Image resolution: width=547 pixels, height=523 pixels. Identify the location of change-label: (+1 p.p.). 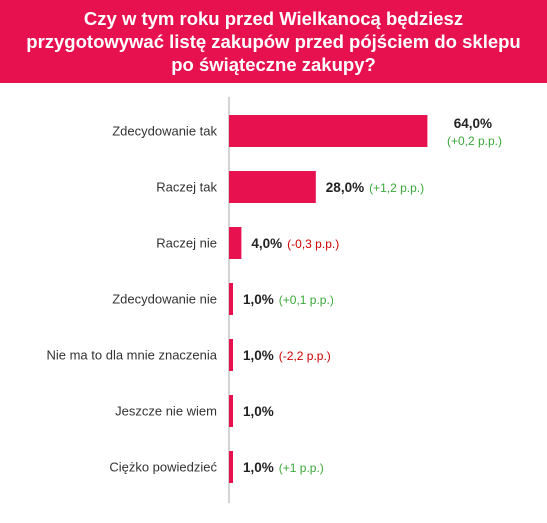
(301, 468).